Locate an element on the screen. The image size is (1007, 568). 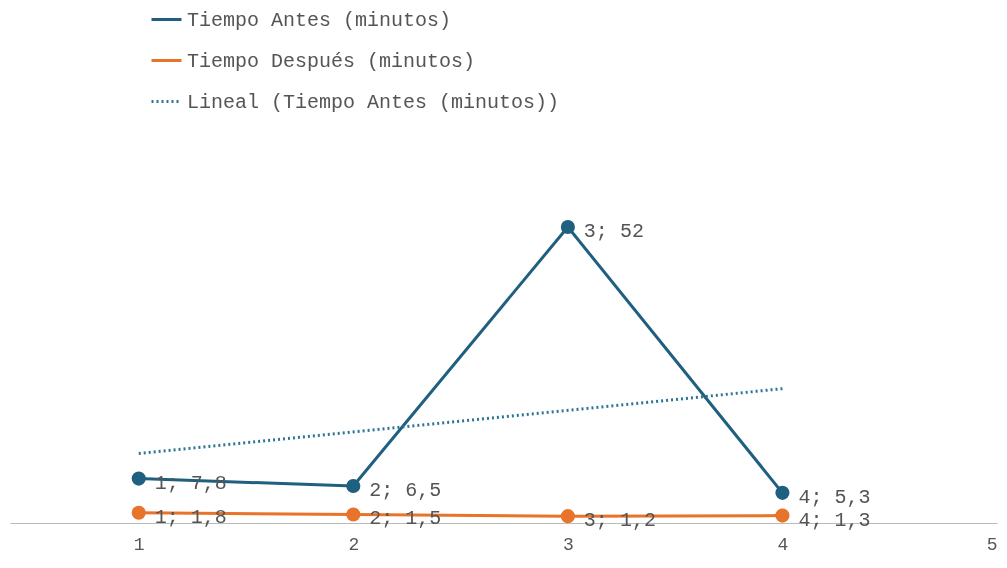
data-label: 4; 5,3 is located at coordinates (834, 497).